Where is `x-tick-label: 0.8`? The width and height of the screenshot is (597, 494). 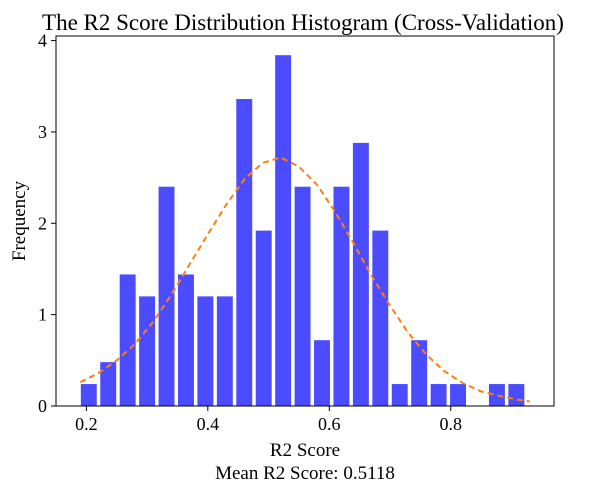 x-tick-label: 0.8 is located at coordinates (451, 424).